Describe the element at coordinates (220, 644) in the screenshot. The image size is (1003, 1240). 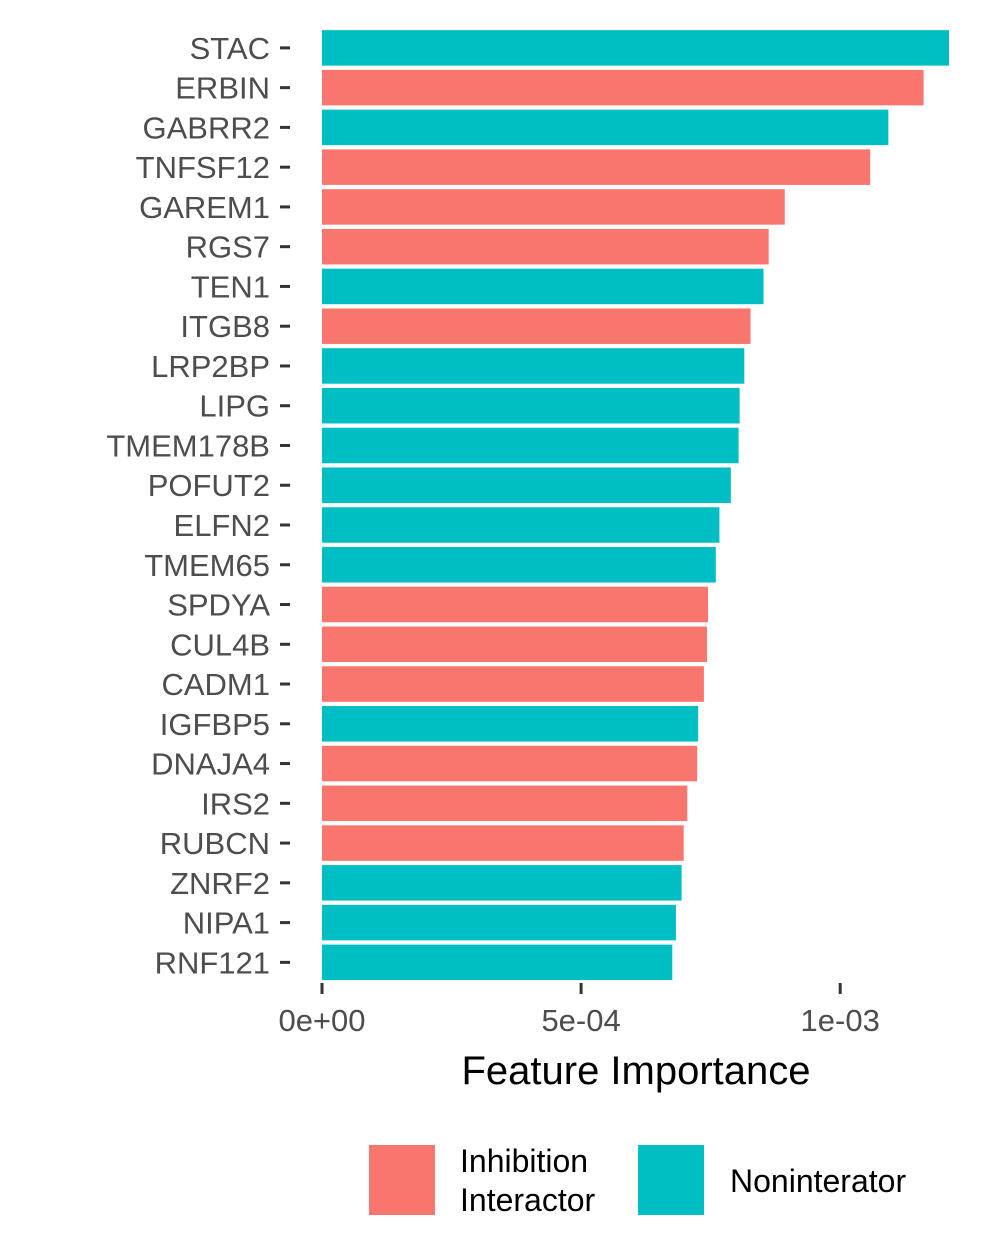
I see `y-tick-label-cul4b: CUL4B` at that location.